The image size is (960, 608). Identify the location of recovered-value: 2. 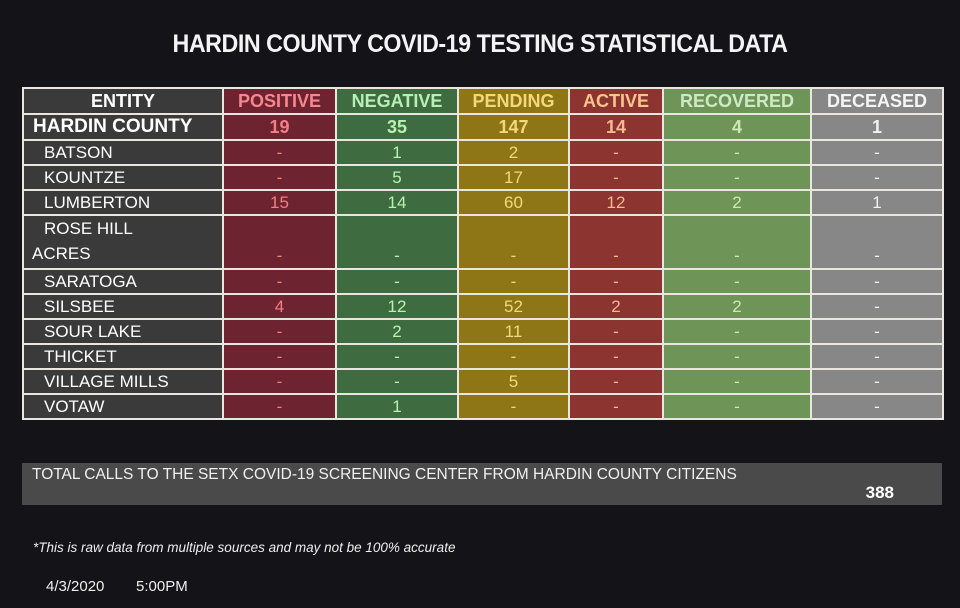
(737, 306).